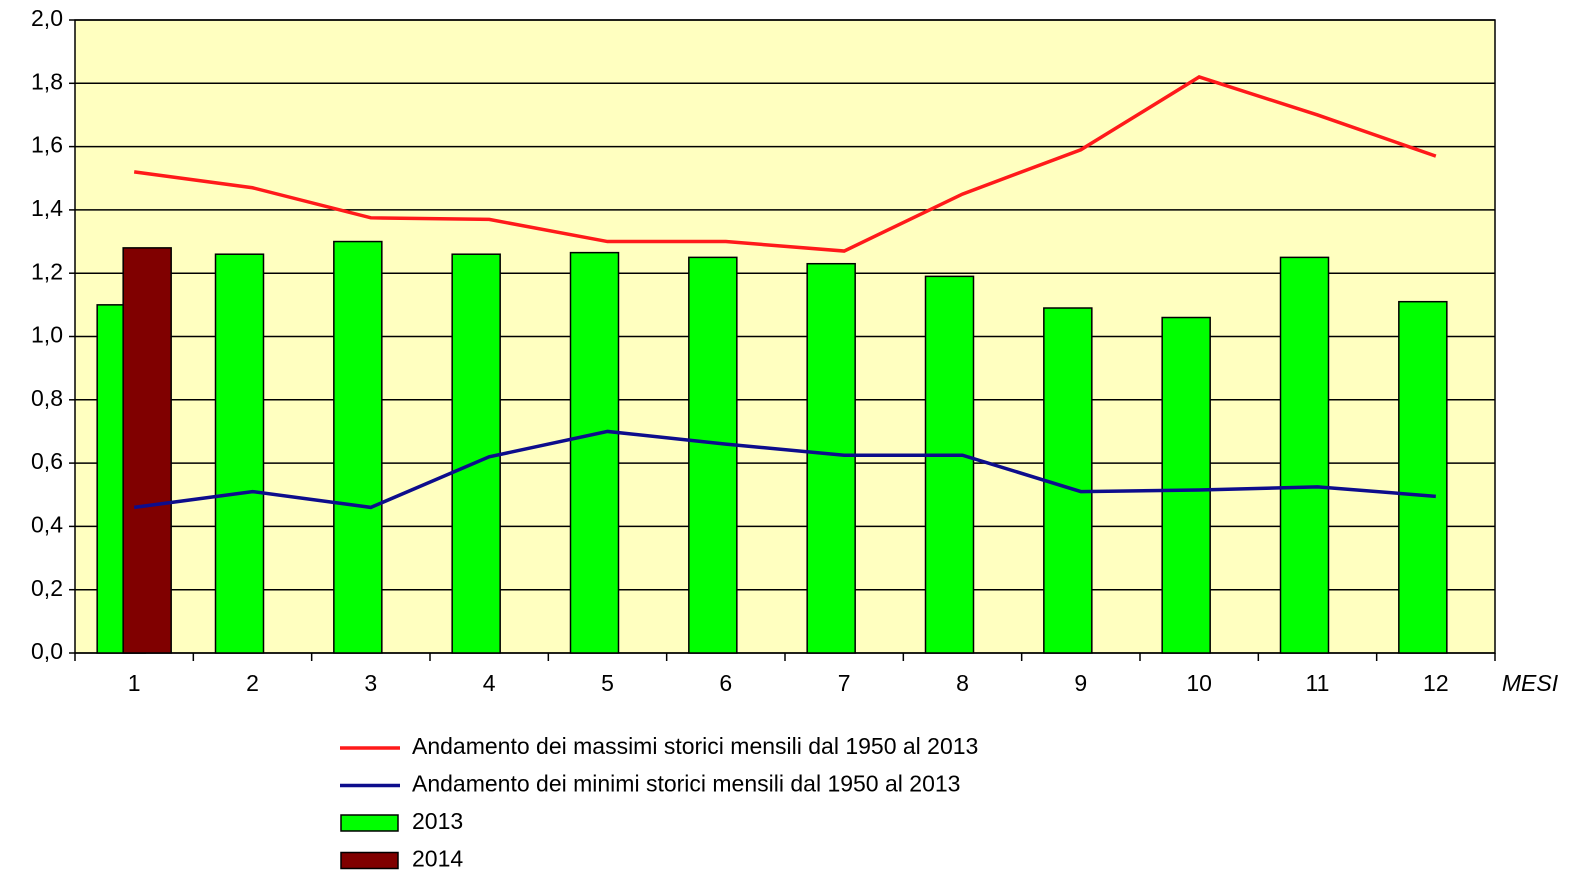 Image resolution: width=1574 pixels, height=875 pixels. Describe the element at coordinates (1530, 683) in the screenshot. I see `x-axis-label: MESI` at that location.